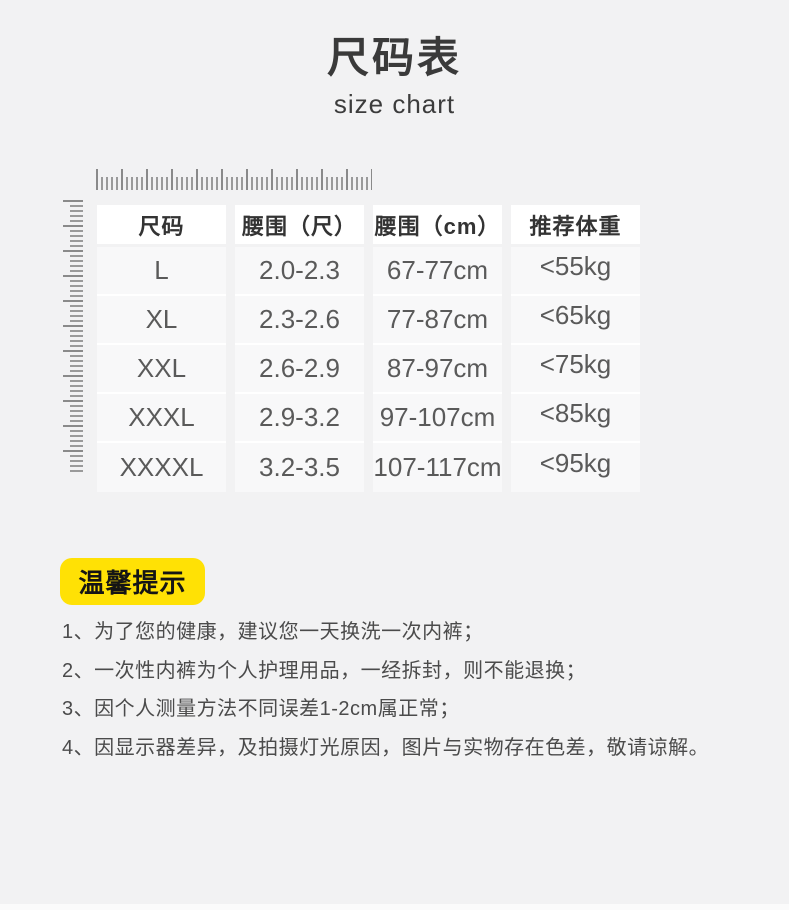  I want to click on table-cell: 2.9-3.2, so click(299, 418).